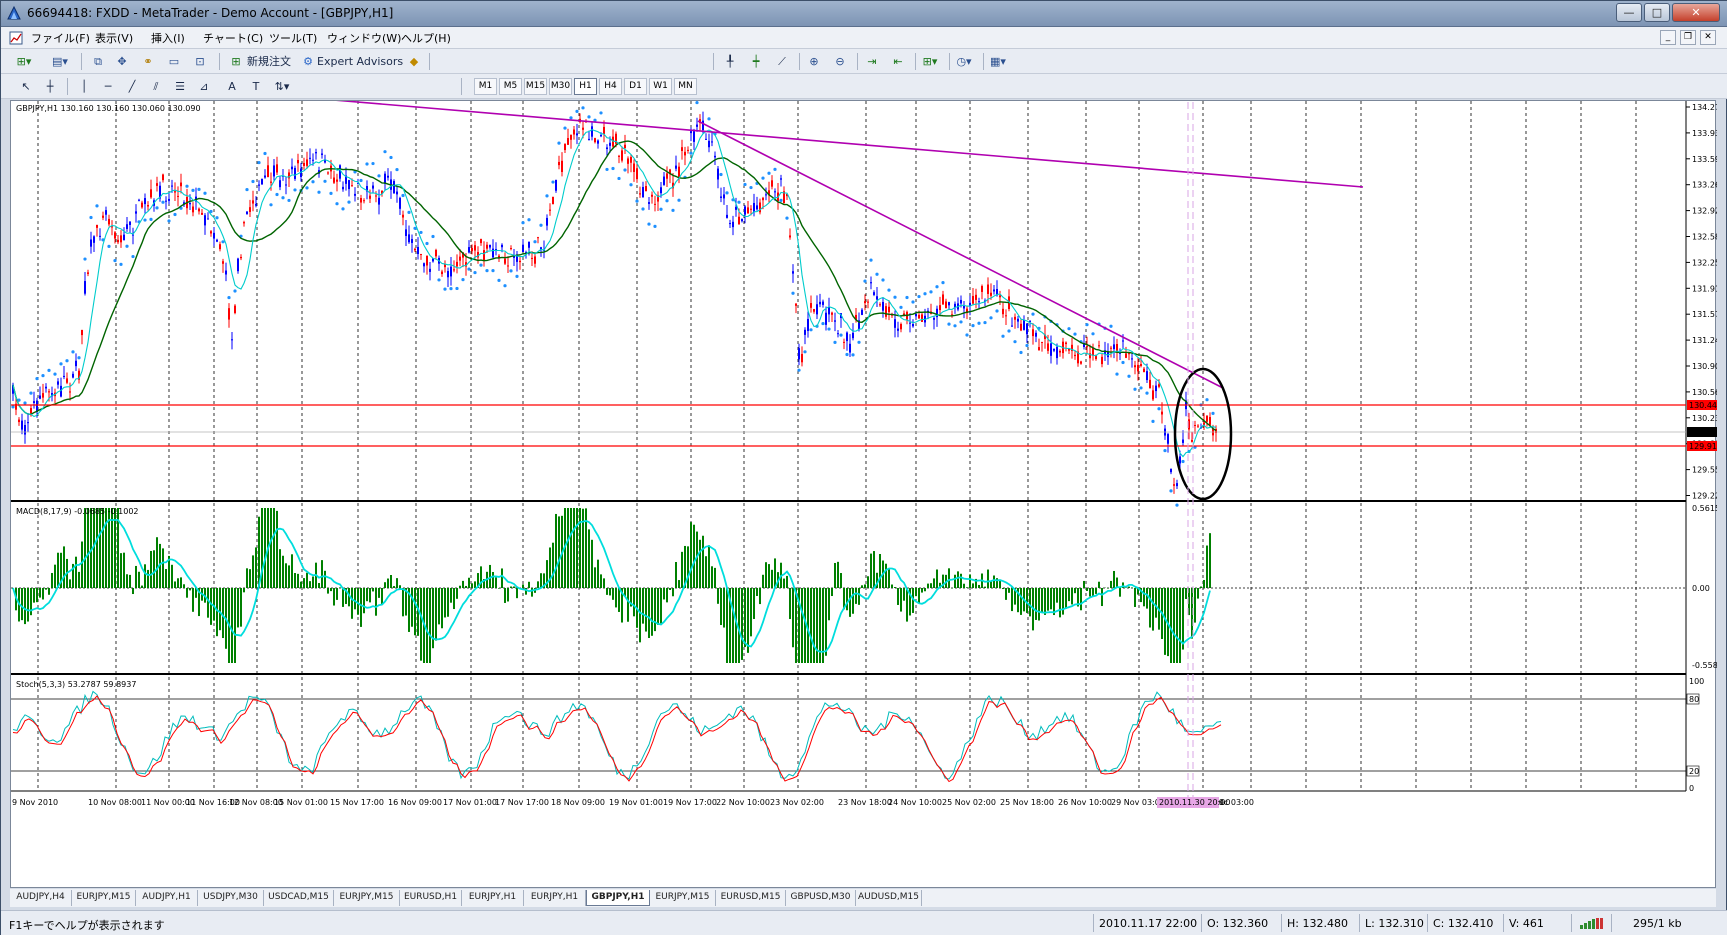  What do you see at coordinates (821, 898) in the screenshot?
I see `chart-tab: GBPUSD,M30` at bounding box center [821, 898].